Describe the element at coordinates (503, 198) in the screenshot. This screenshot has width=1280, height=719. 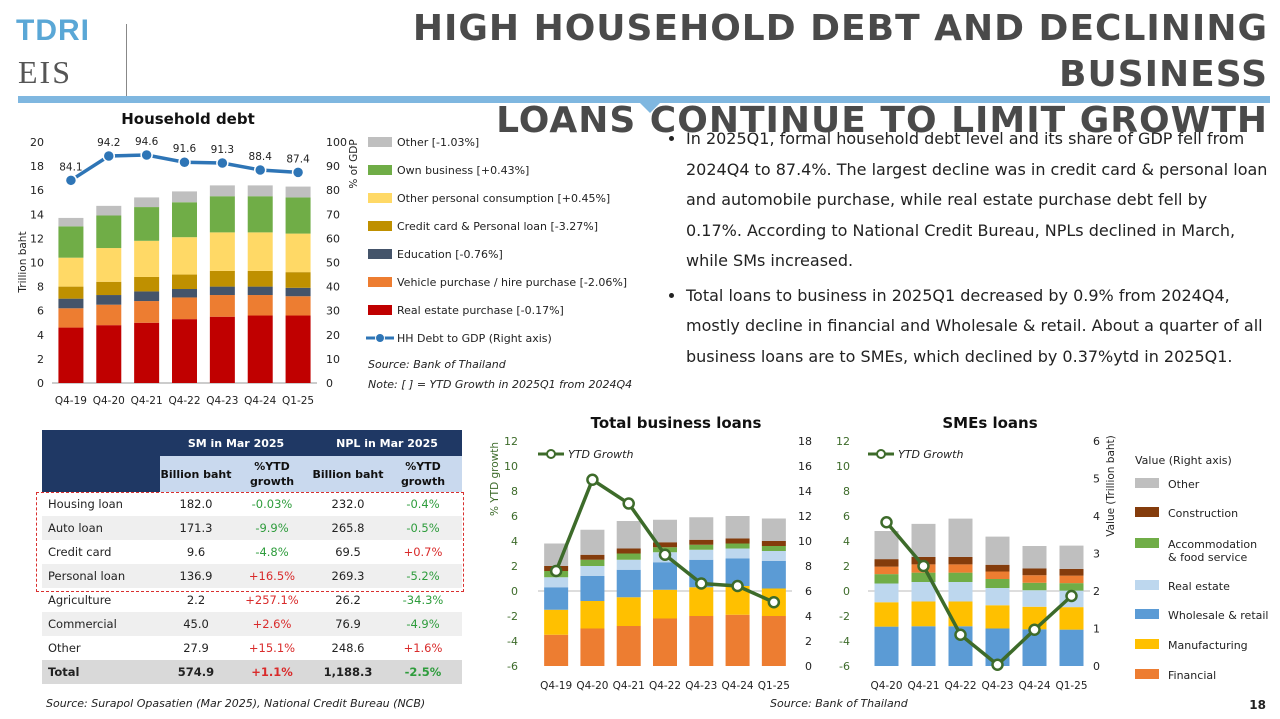
I see `hh-legend-label: Other personal consumption [+0.45%]` at that location.